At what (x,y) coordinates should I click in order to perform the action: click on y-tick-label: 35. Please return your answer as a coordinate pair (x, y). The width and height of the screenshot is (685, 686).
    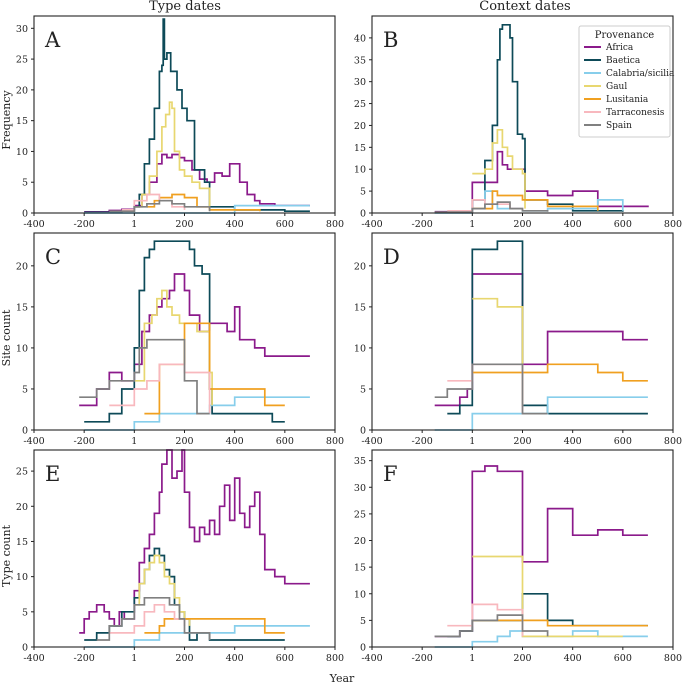
    Looking at the image, I should click on (360, 461).